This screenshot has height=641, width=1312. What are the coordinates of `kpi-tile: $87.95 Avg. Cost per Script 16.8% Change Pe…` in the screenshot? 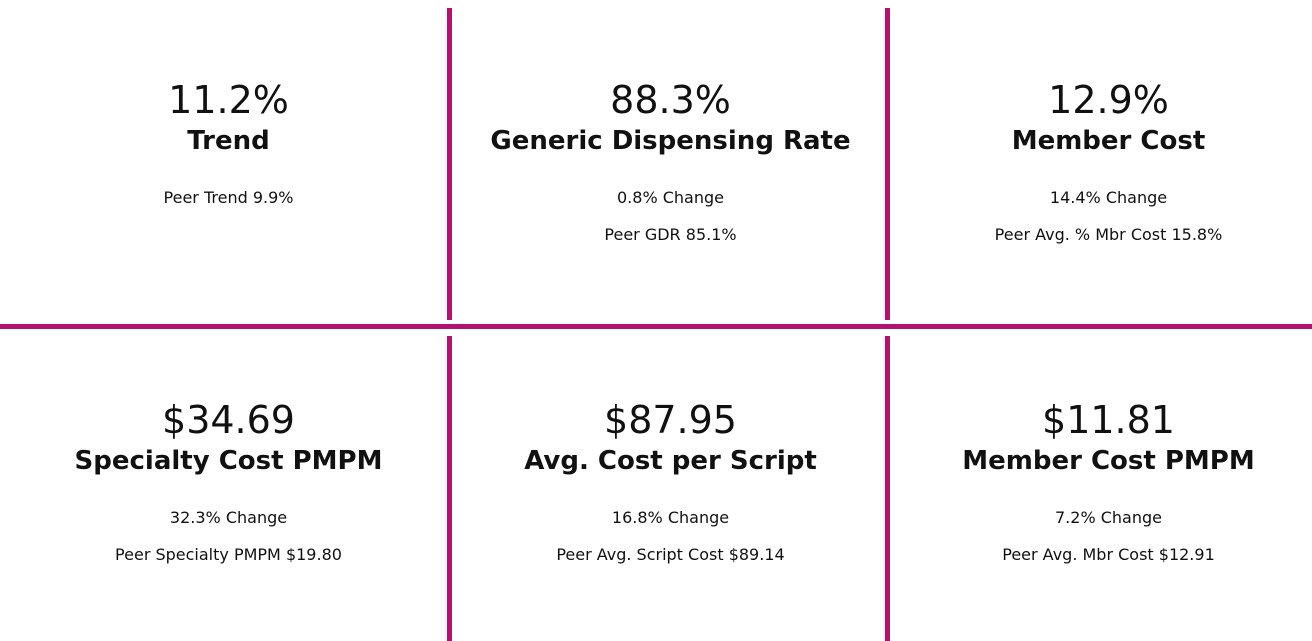 It's located at (670, 490).